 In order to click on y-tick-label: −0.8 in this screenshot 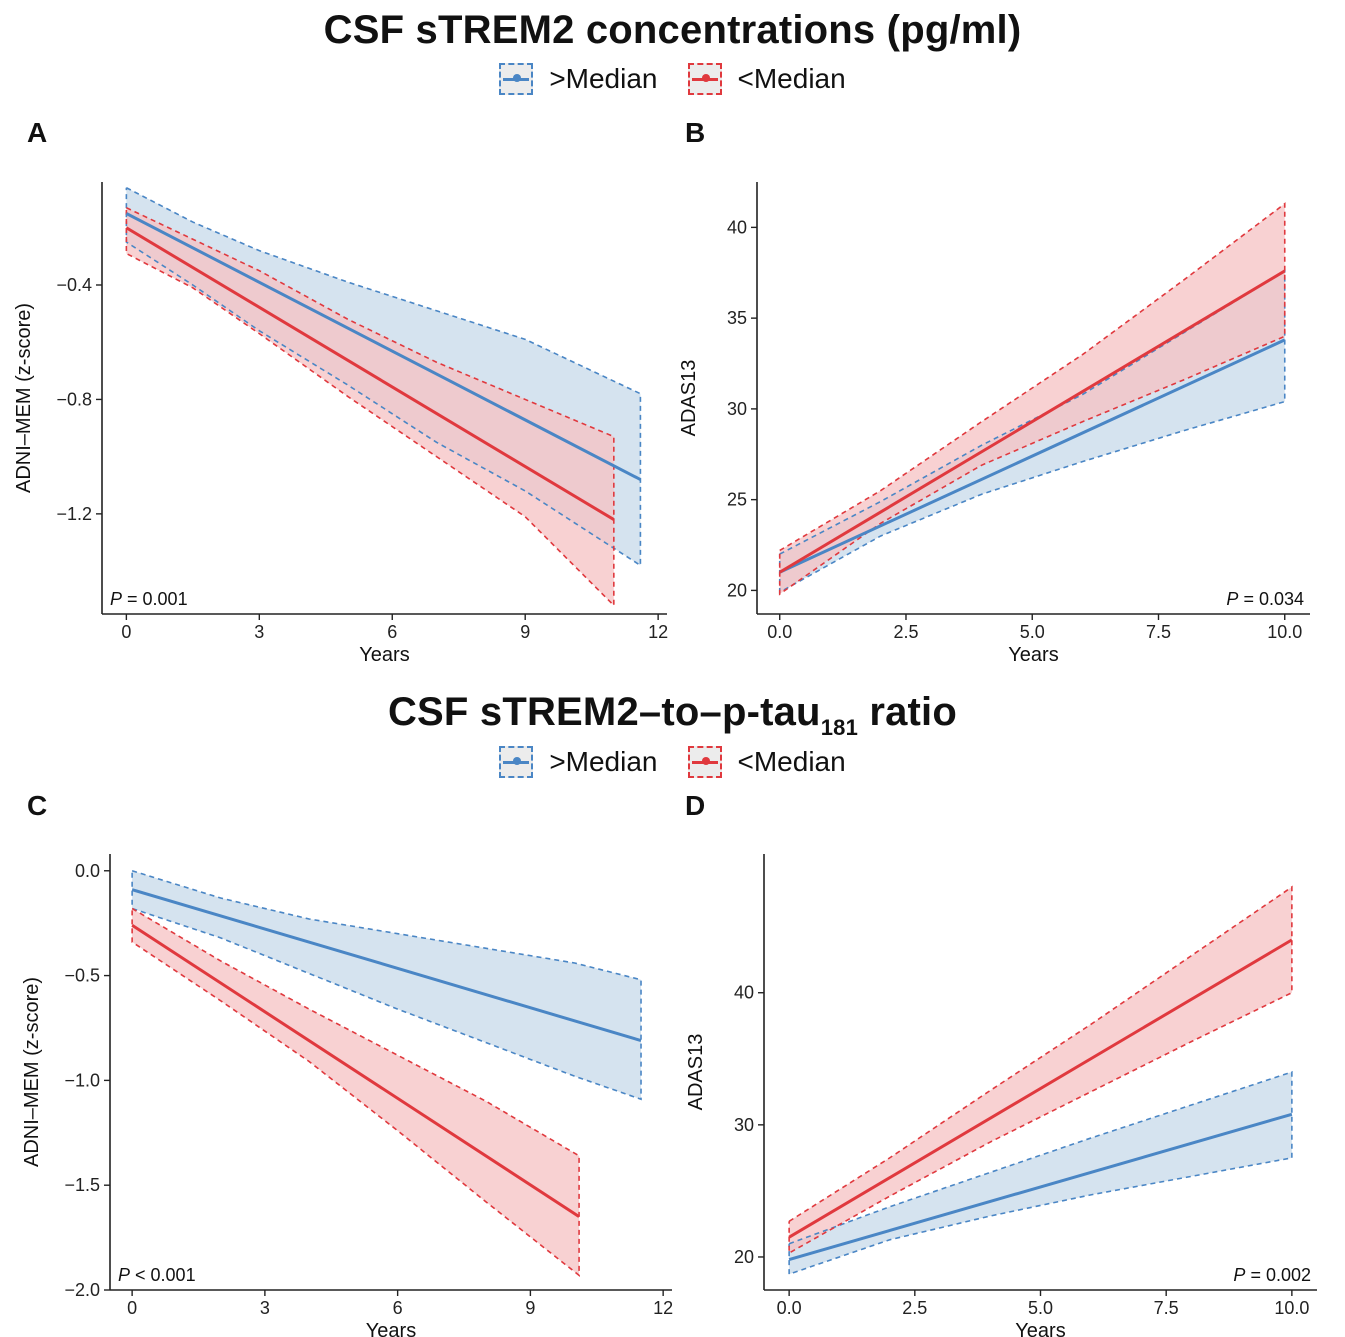, I will do `click(74, 399)`.